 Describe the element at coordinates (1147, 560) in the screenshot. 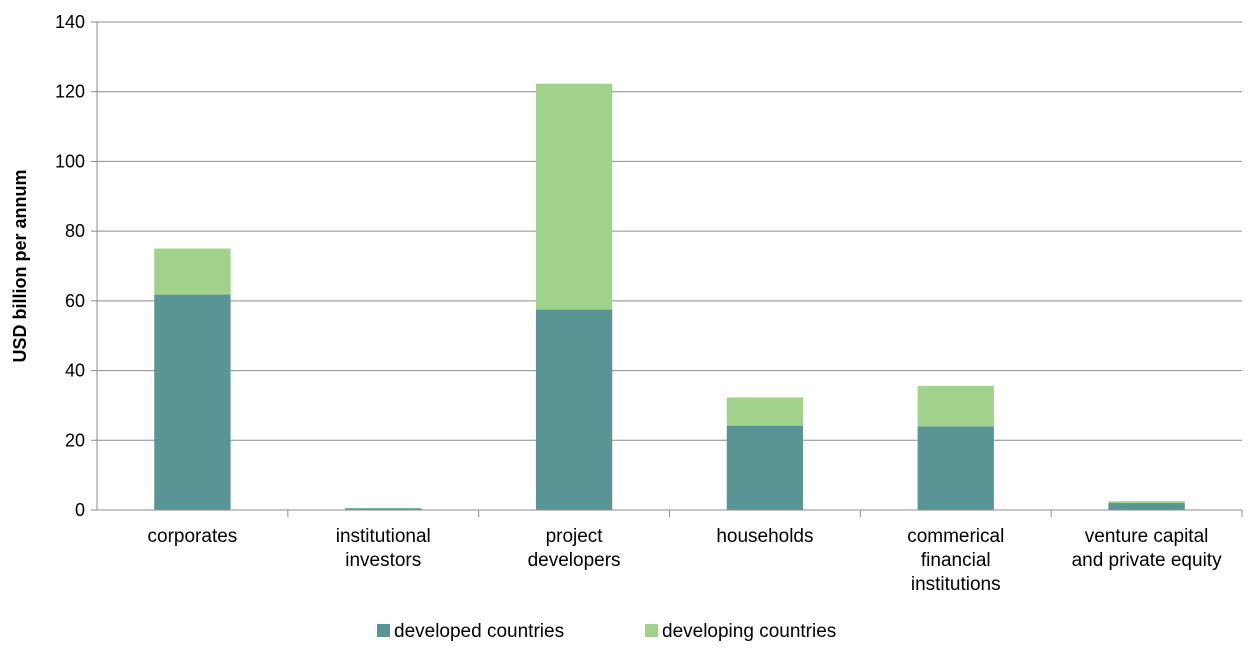

I see `x-category-label: and private equity` at that location.